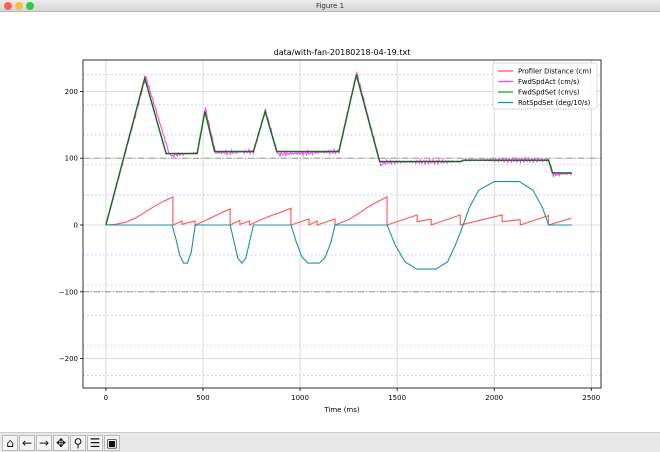 This screenshot has height=452, width=660. I want to click on close-button, so click(8, 6).